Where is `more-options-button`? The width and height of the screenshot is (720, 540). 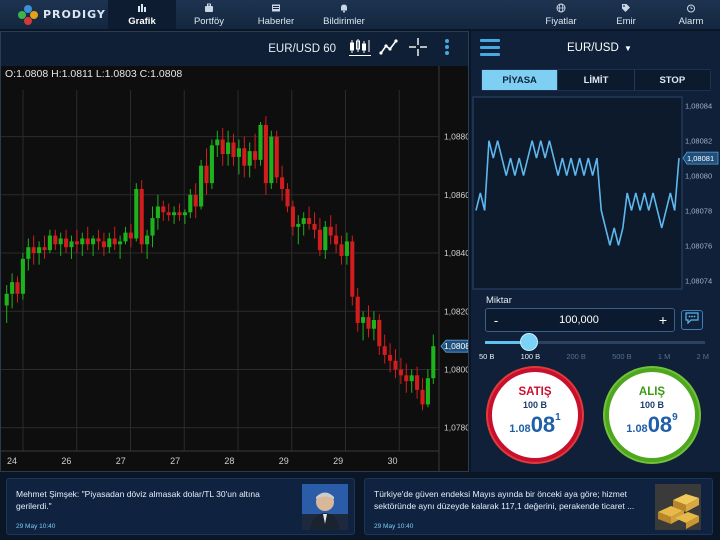 more-options-button is located at coordinates (447, 49).